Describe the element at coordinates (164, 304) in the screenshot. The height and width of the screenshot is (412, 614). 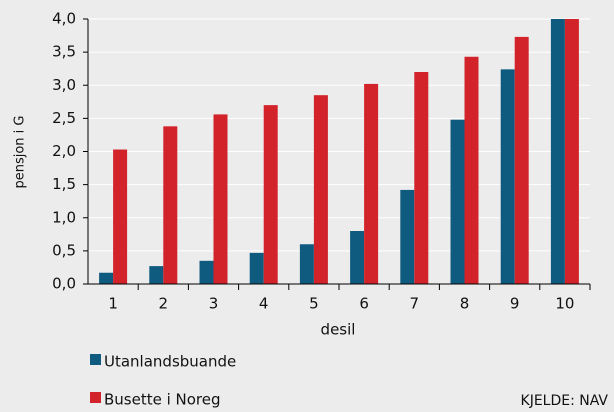
I see `x-tick-label: 2` at that location.